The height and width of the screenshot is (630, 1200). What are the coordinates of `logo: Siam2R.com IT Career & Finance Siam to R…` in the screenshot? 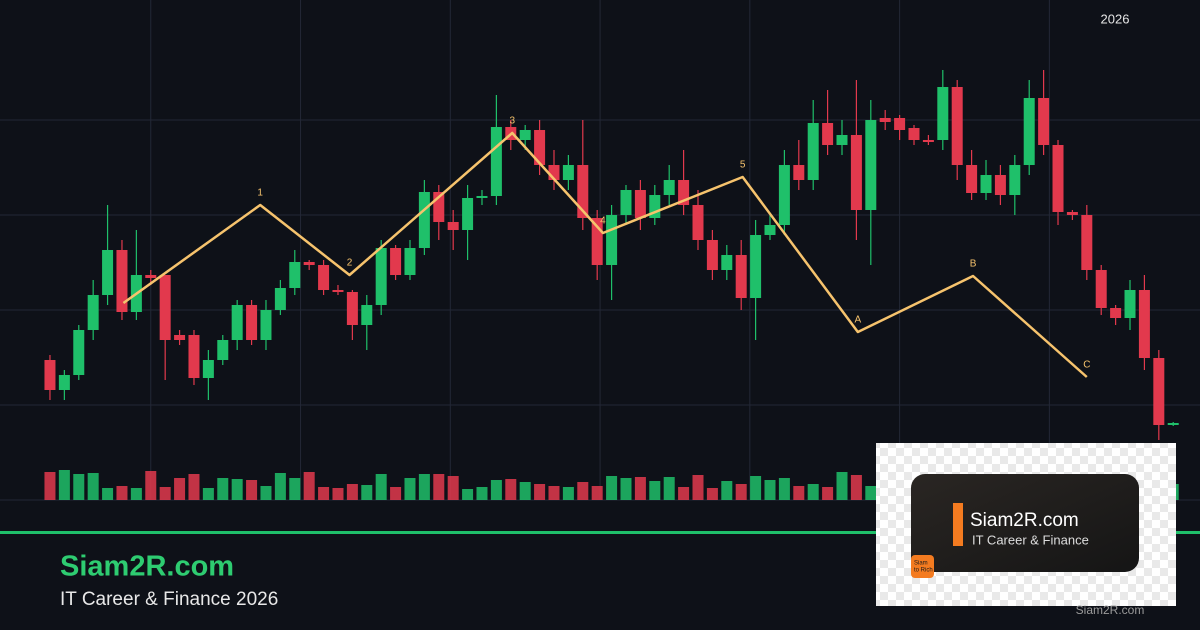 It's located at (1026, 524).